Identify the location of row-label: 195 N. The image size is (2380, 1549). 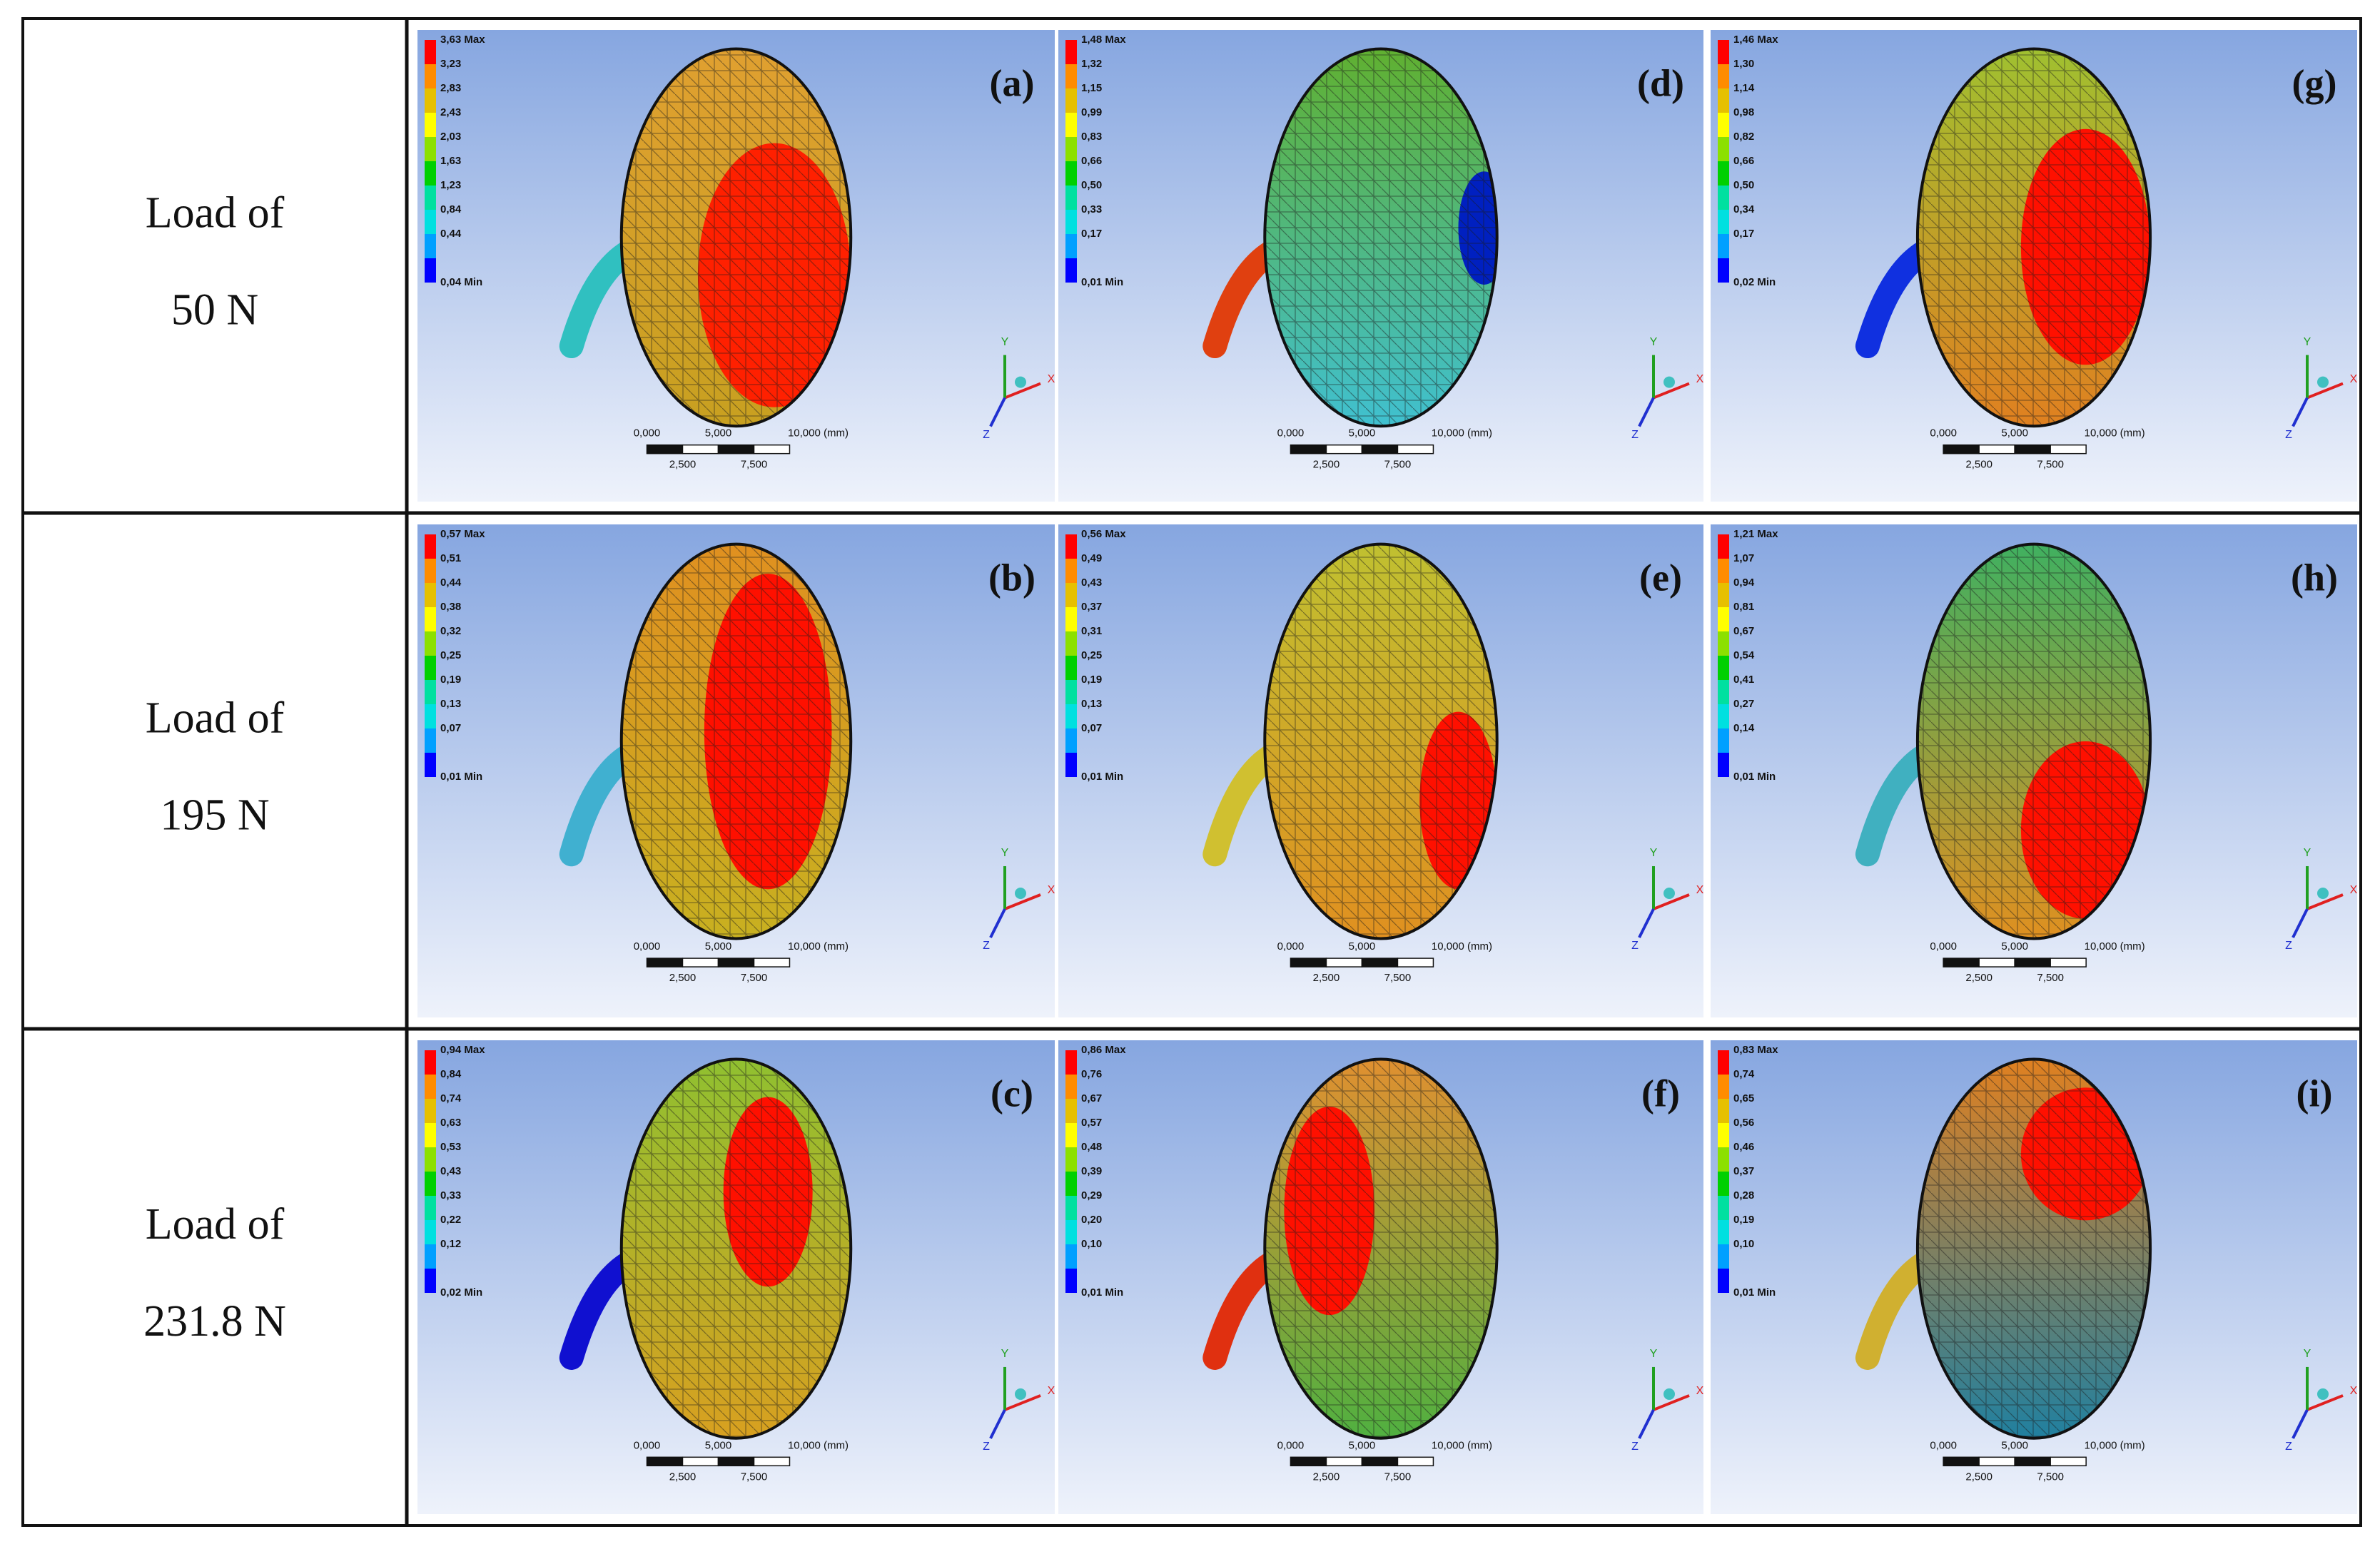
(214, 815).